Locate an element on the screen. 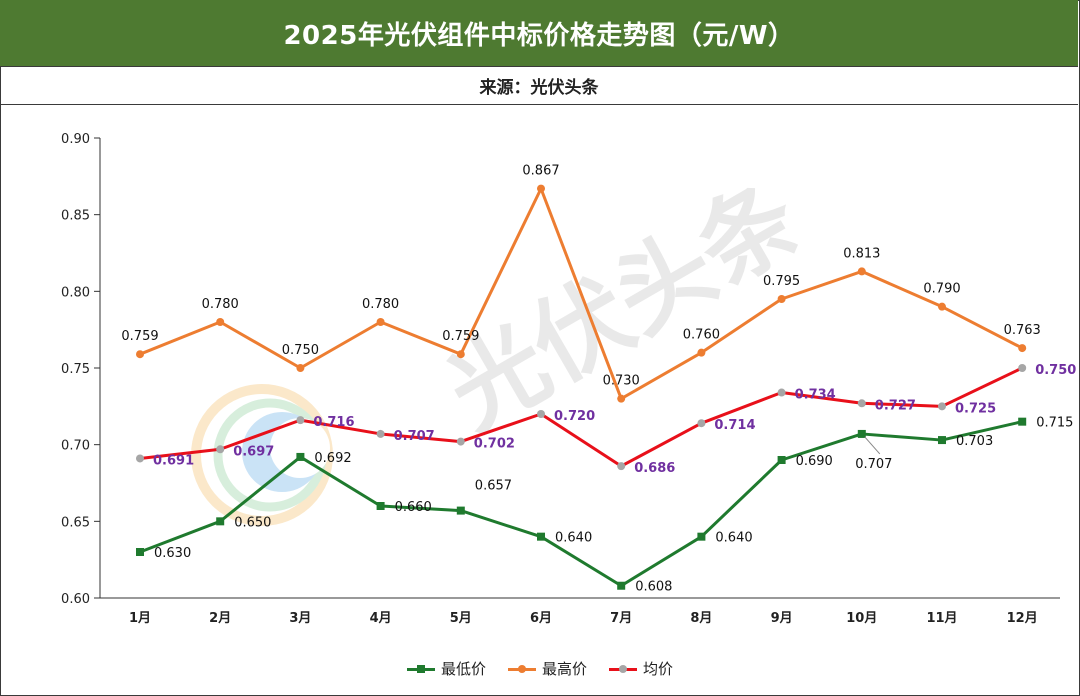  x-tick-label: 7月 is located at coordinates (621, 618).